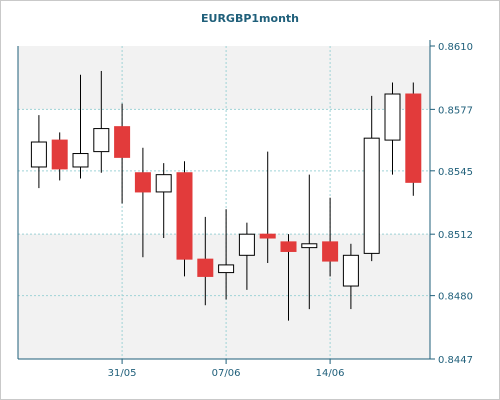 The height and width of the screenshot is (400, 500). What do you see at coordinates (455, 297) in the screenshot?
I see `y-tick-label: 0.8480` at bounding box center [455, 297].